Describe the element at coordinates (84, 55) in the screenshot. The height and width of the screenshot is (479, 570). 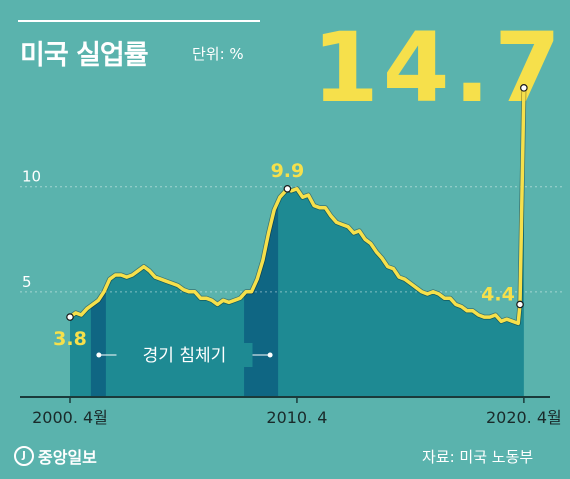
I see `chart-title: 미국 실업률` at that location.